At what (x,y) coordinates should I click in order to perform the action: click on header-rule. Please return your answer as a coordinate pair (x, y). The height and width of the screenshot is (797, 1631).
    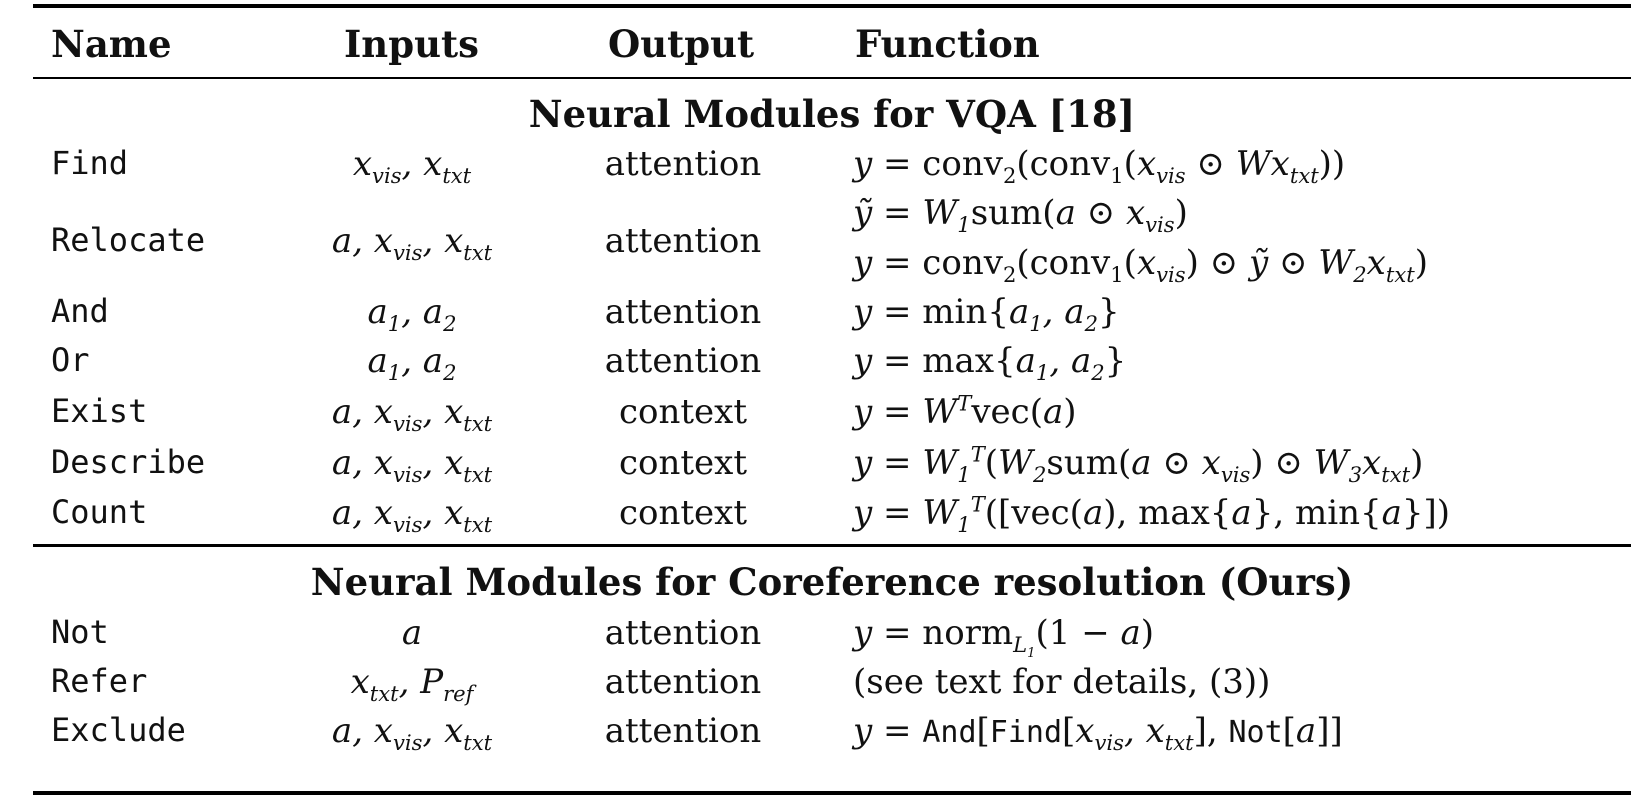
    Looking at the image, I should click on (832, 78).